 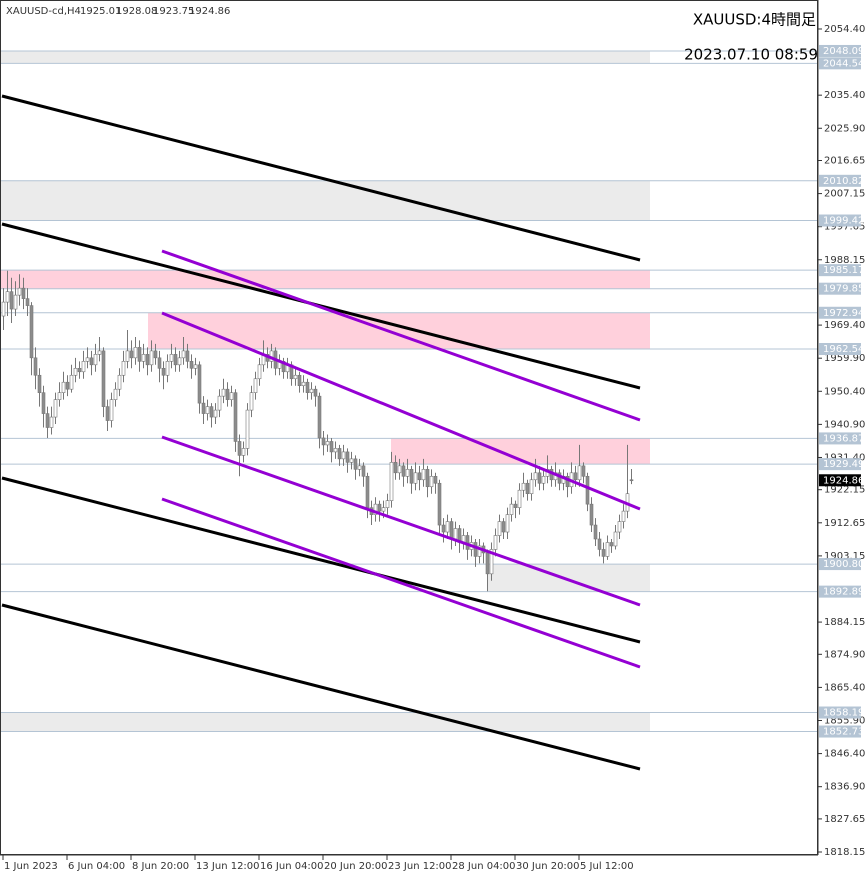 What do you see at coordinates (843, 181) in the screenshot?
I see `level-label: 2010.82` at bounding box center [843, 181].